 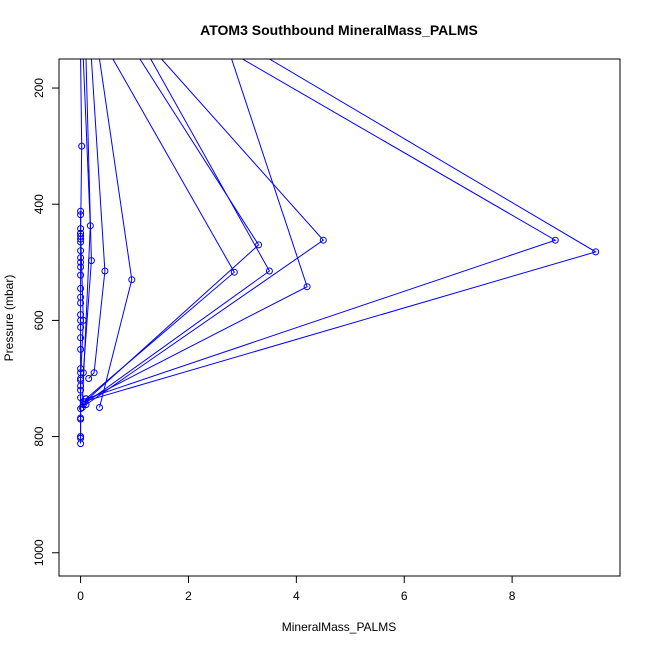 What do you see at coordinates (39, 88) in the screenshot?
I see `y-tick-label: 200` at bounding box center [39, 88].